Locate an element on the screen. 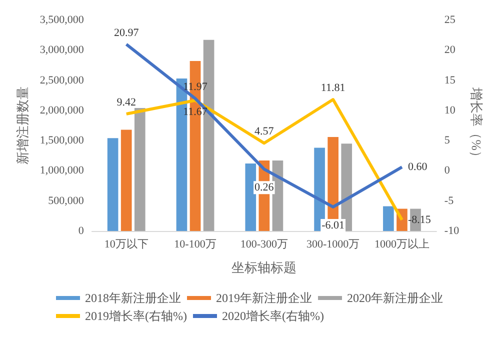 The width and height of the screenshot is (499, 337). y2-tick-label: 5 is located at coordinates (447, 140).